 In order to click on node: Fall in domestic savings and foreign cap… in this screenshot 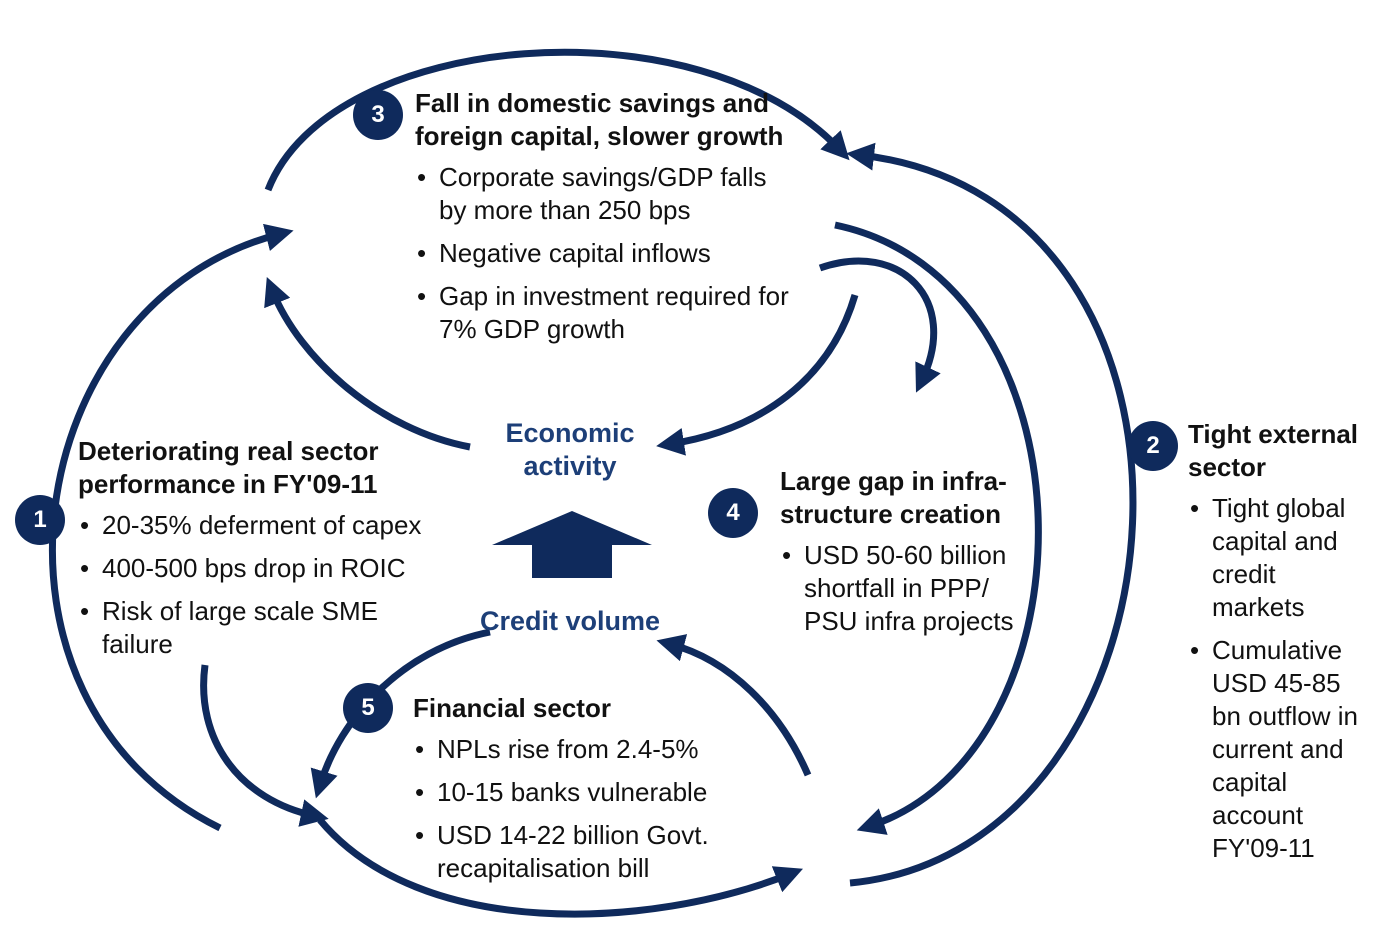, I will do `click(605, 221)`.